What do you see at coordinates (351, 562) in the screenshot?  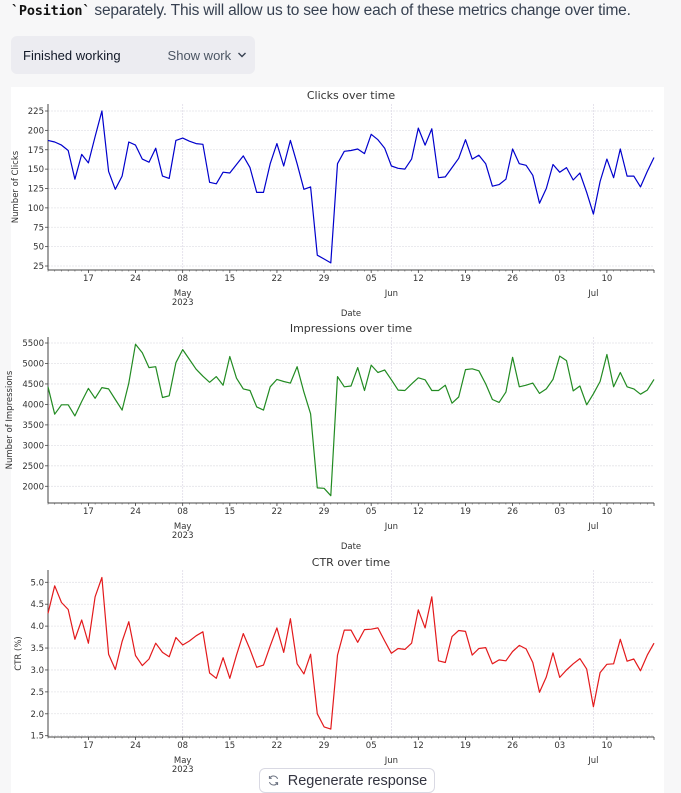 I see `chart-title: CTR over time` at bounding box center [351, 562].